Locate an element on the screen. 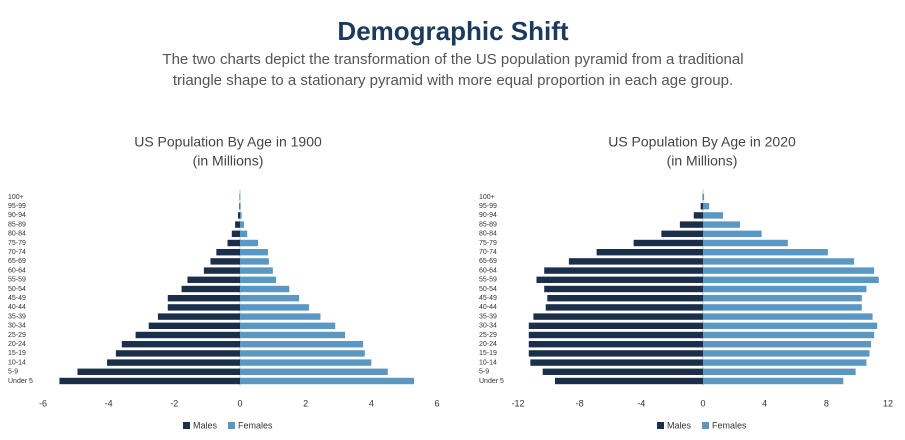  category-label: 65-69 is located at coordinates (17, 261).